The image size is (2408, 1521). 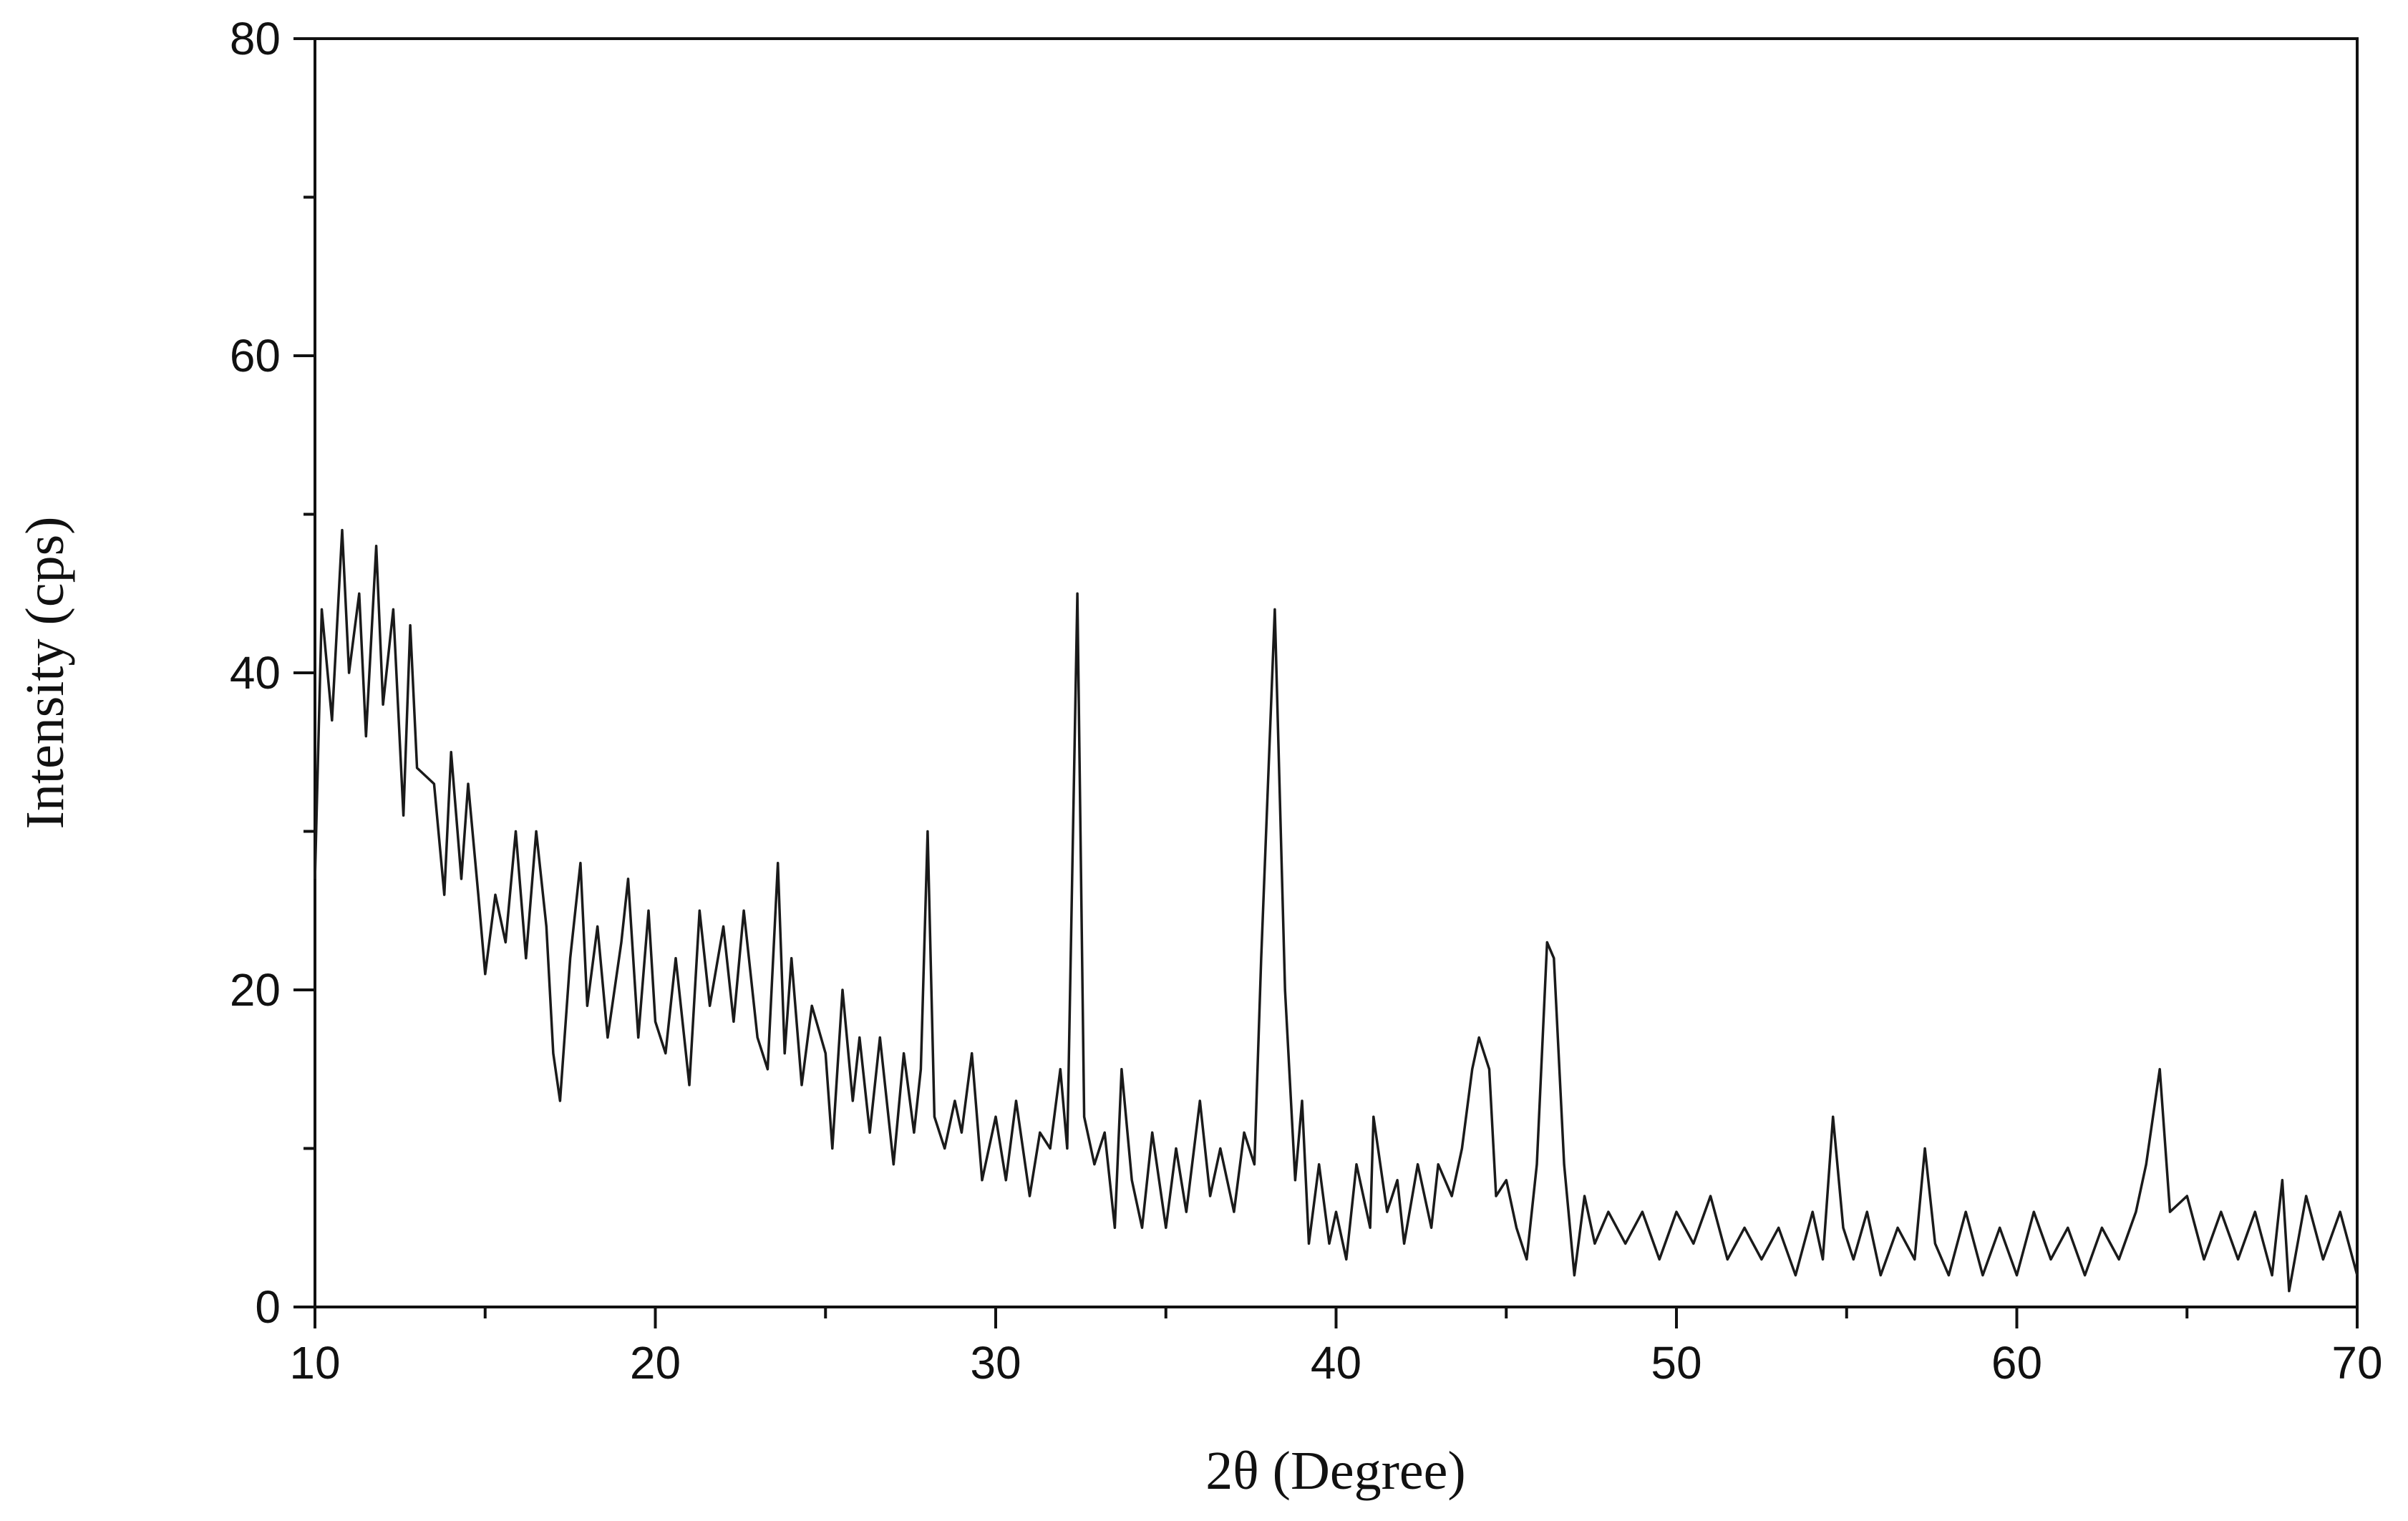 I want to click on x-tick-label: 50, so click(x=1676, y=1363).